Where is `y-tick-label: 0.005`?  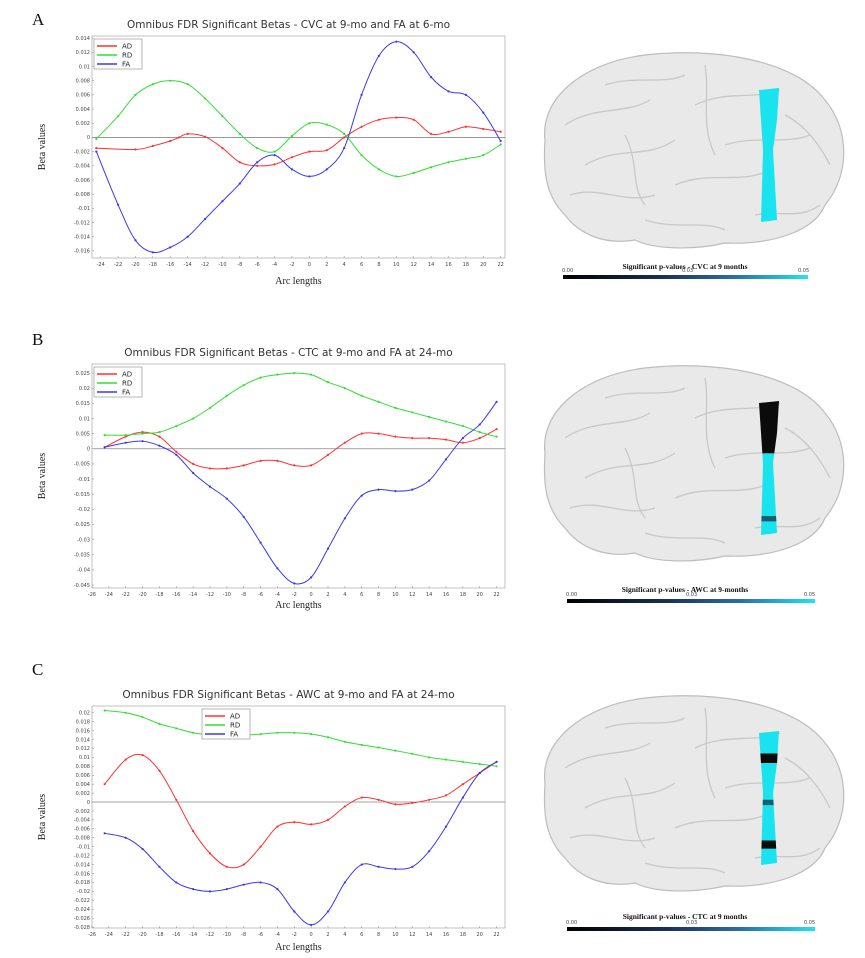 y-tick-label: 0.005 is located at coordinates (83, 434).